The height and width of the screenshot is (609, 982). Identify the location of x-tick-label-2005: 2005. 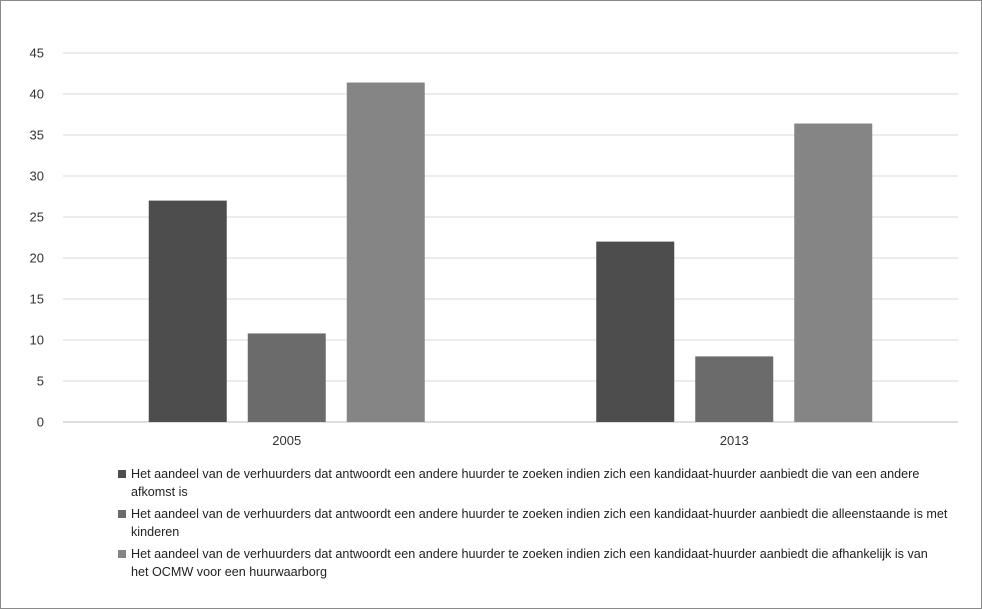
(286, 440).